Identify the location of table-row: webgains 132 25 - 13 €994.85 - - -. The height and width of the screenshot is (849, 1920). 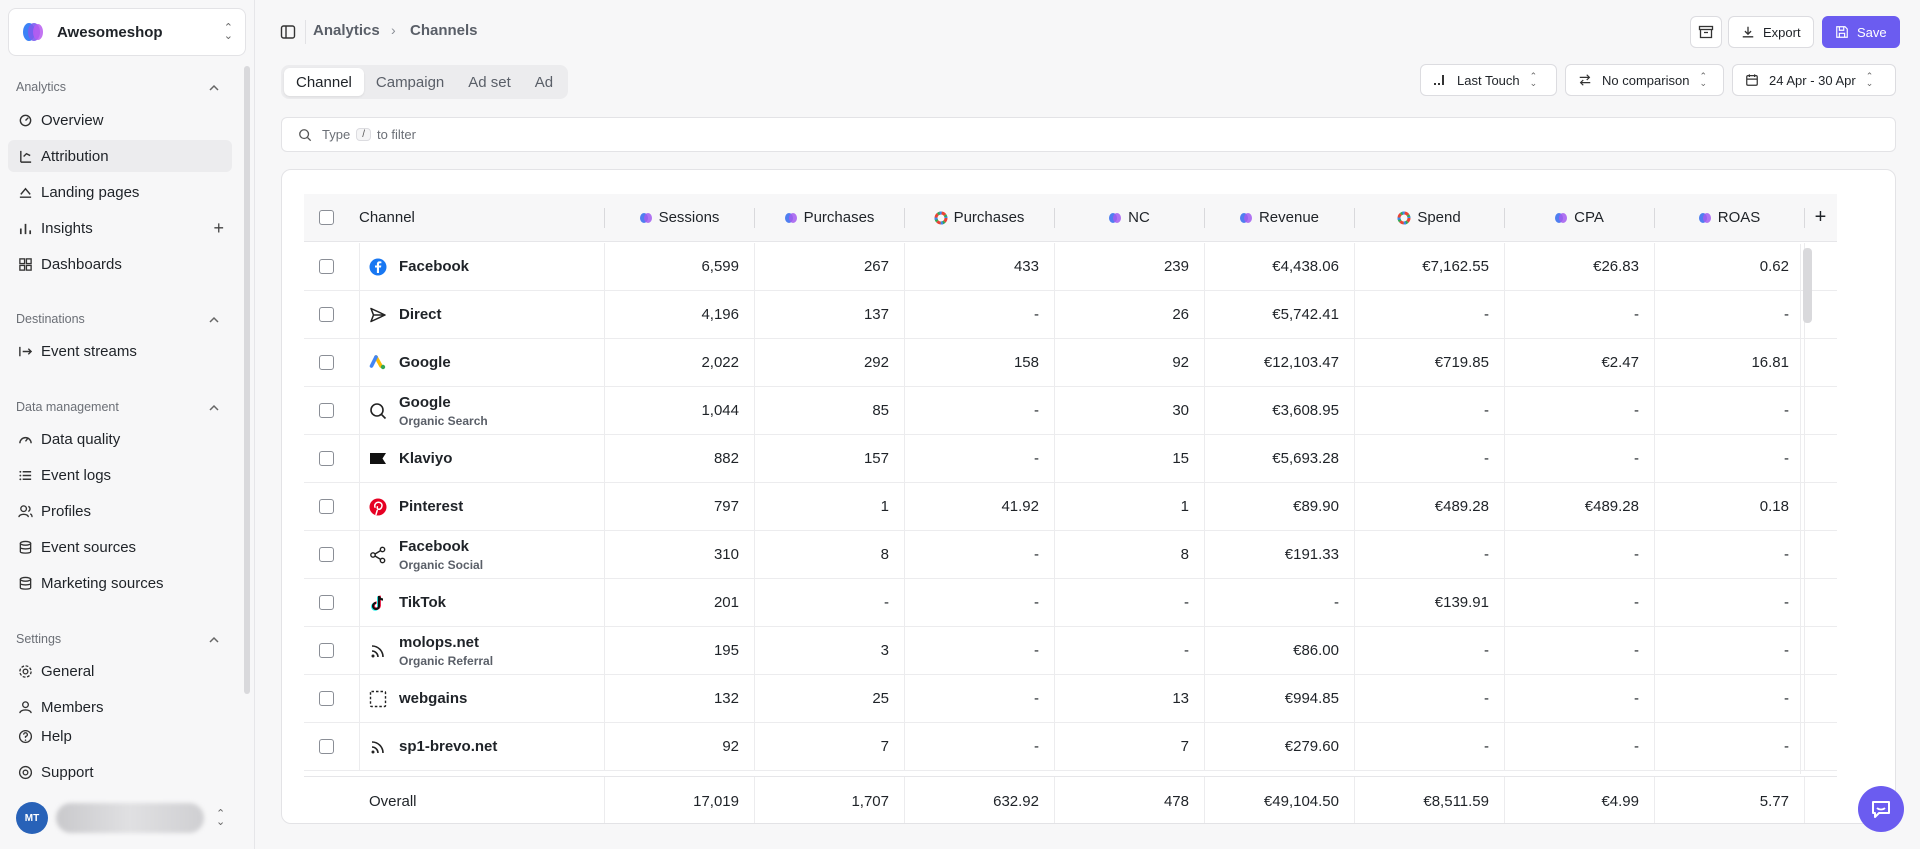
(1070, 699).